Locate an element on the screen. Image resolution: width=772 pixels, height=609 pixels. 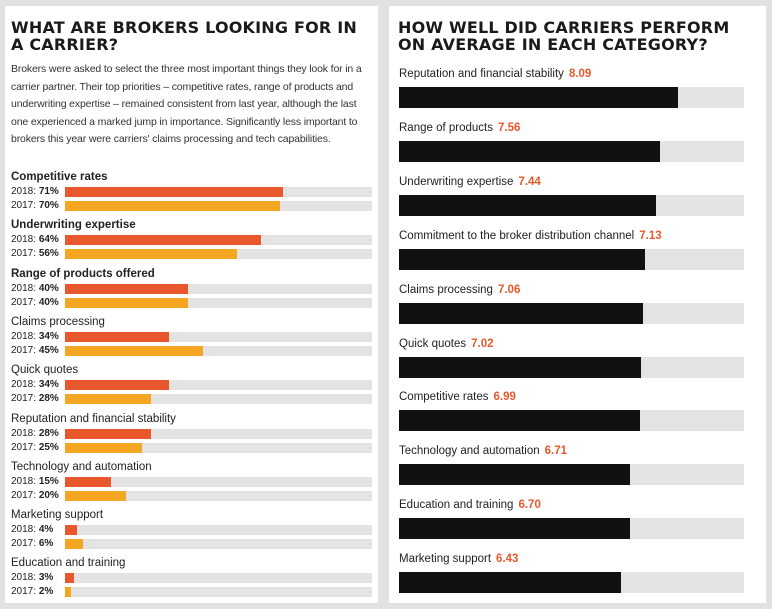
performance-score-label: 7.44 is located at coordinates (529, 181).